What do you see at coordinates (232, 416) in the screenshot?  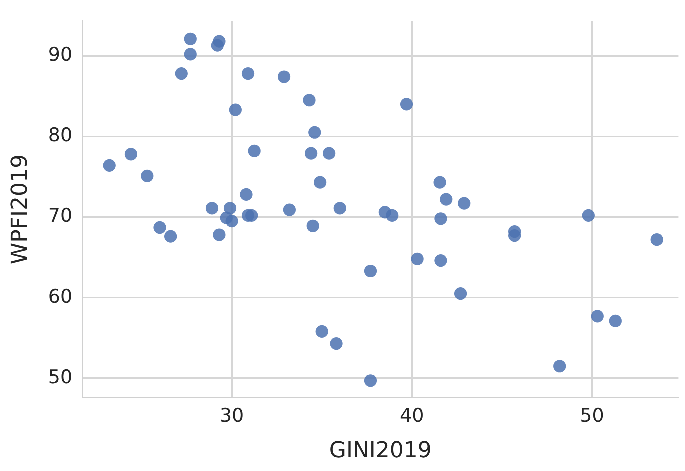 I see `x-tick-label: 30` at bounding box center [232, 416].